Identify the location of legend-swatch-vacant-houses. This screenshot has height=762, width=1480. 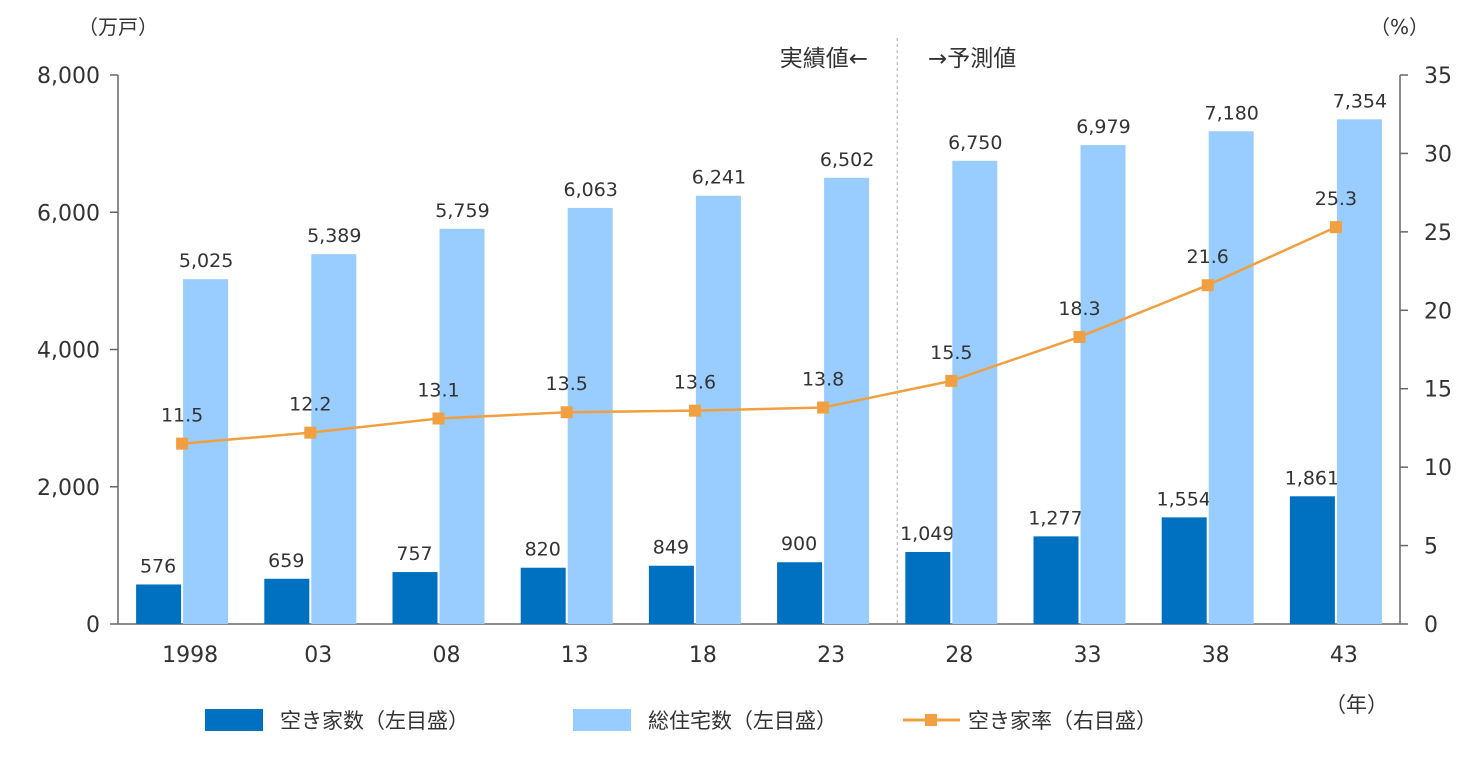
(234, 720).